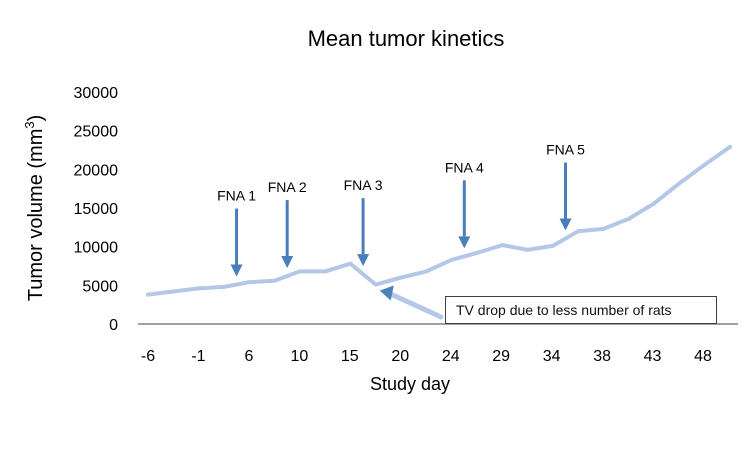 This screenshot has height=455, width=750. I want to click on callout-text: TV drop due to less number of rats, so click(564, 310).